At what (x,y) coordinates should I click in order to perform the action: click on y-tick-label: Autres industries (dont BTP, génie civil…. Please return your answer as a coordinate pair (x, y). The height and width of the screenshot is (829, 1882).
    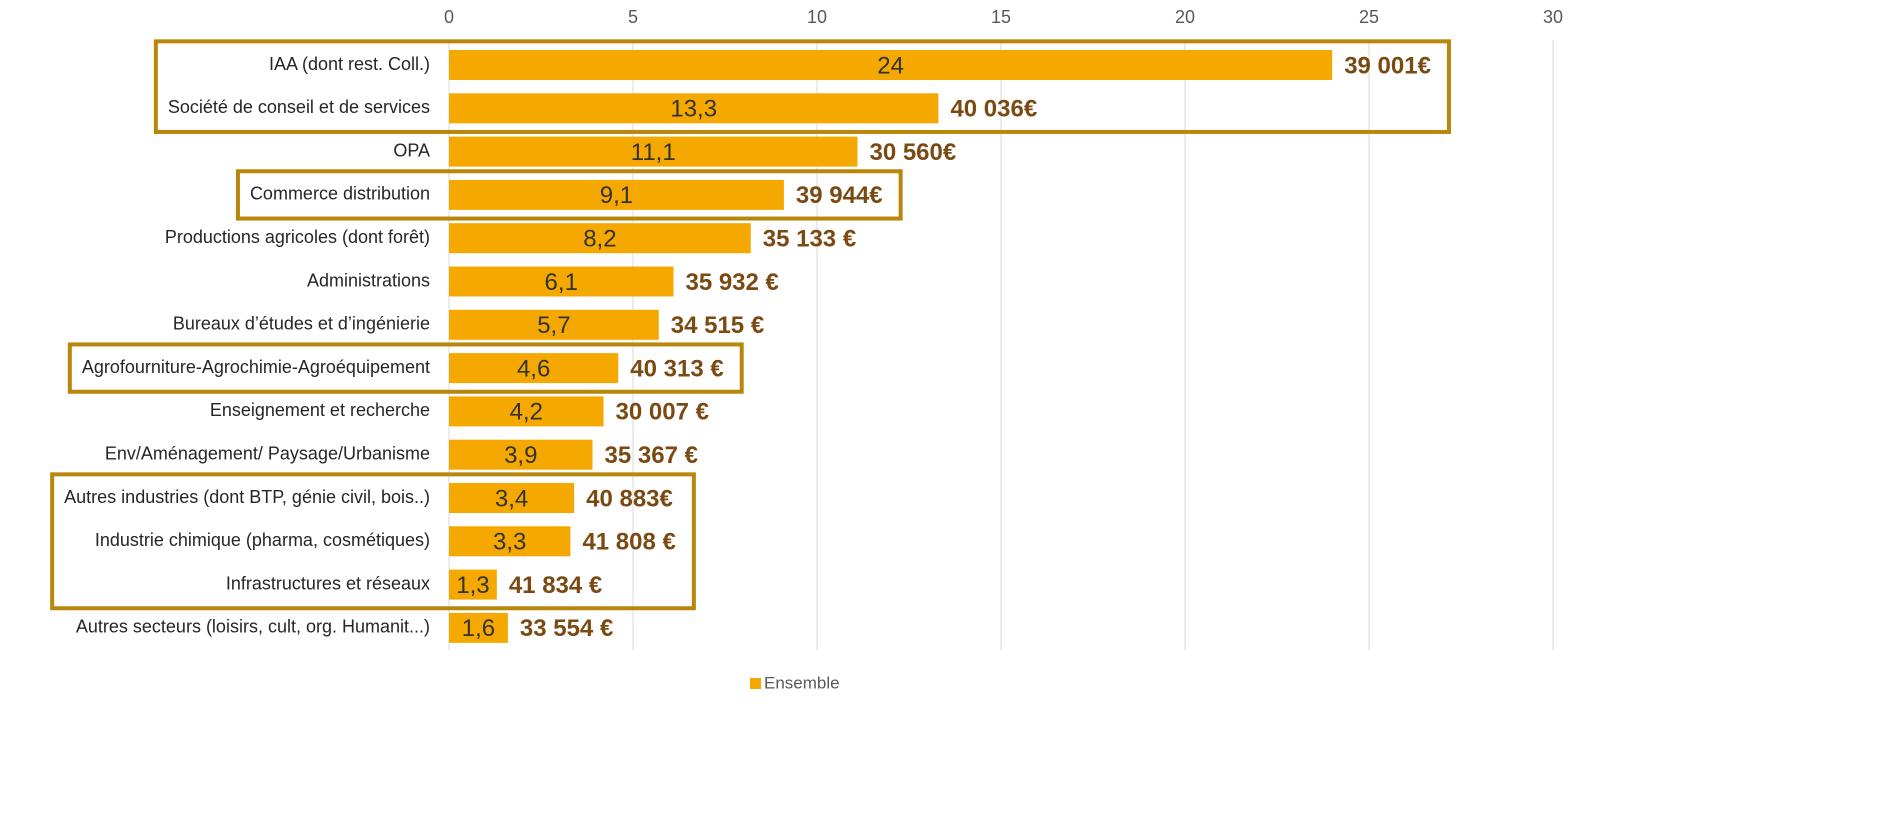
    Looking at the image, I should click on (247, 497).